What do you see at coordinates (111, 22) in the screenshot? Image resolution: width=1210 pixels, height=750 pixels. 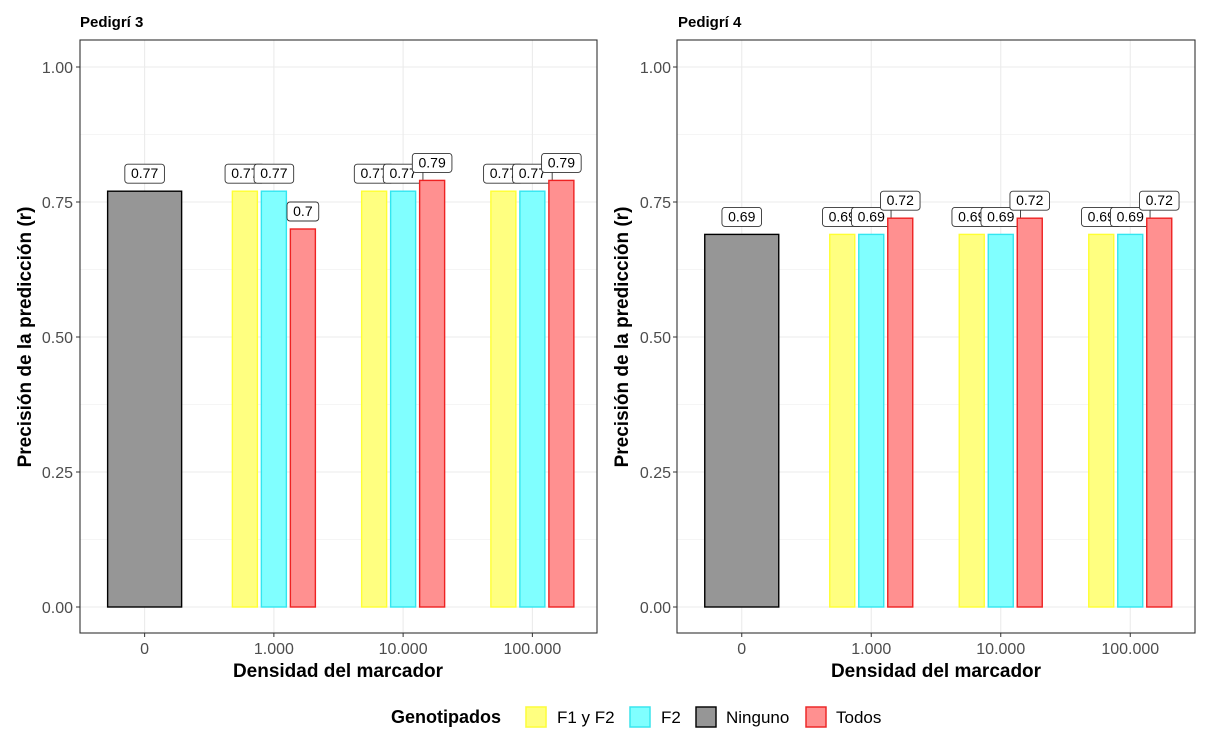 I see `panel-title: Pedigrí 3` at bounding box center [111, 22].